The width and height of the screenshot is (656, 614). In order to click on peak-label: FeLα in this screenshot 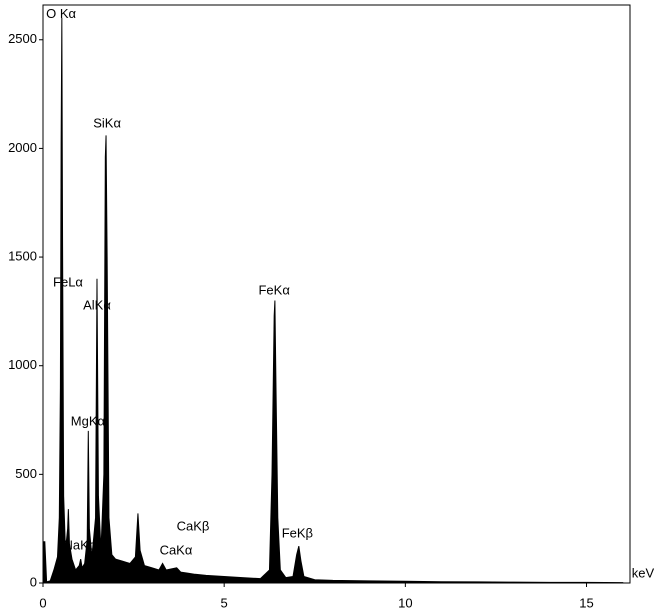, I will do `click(68, 281)`.